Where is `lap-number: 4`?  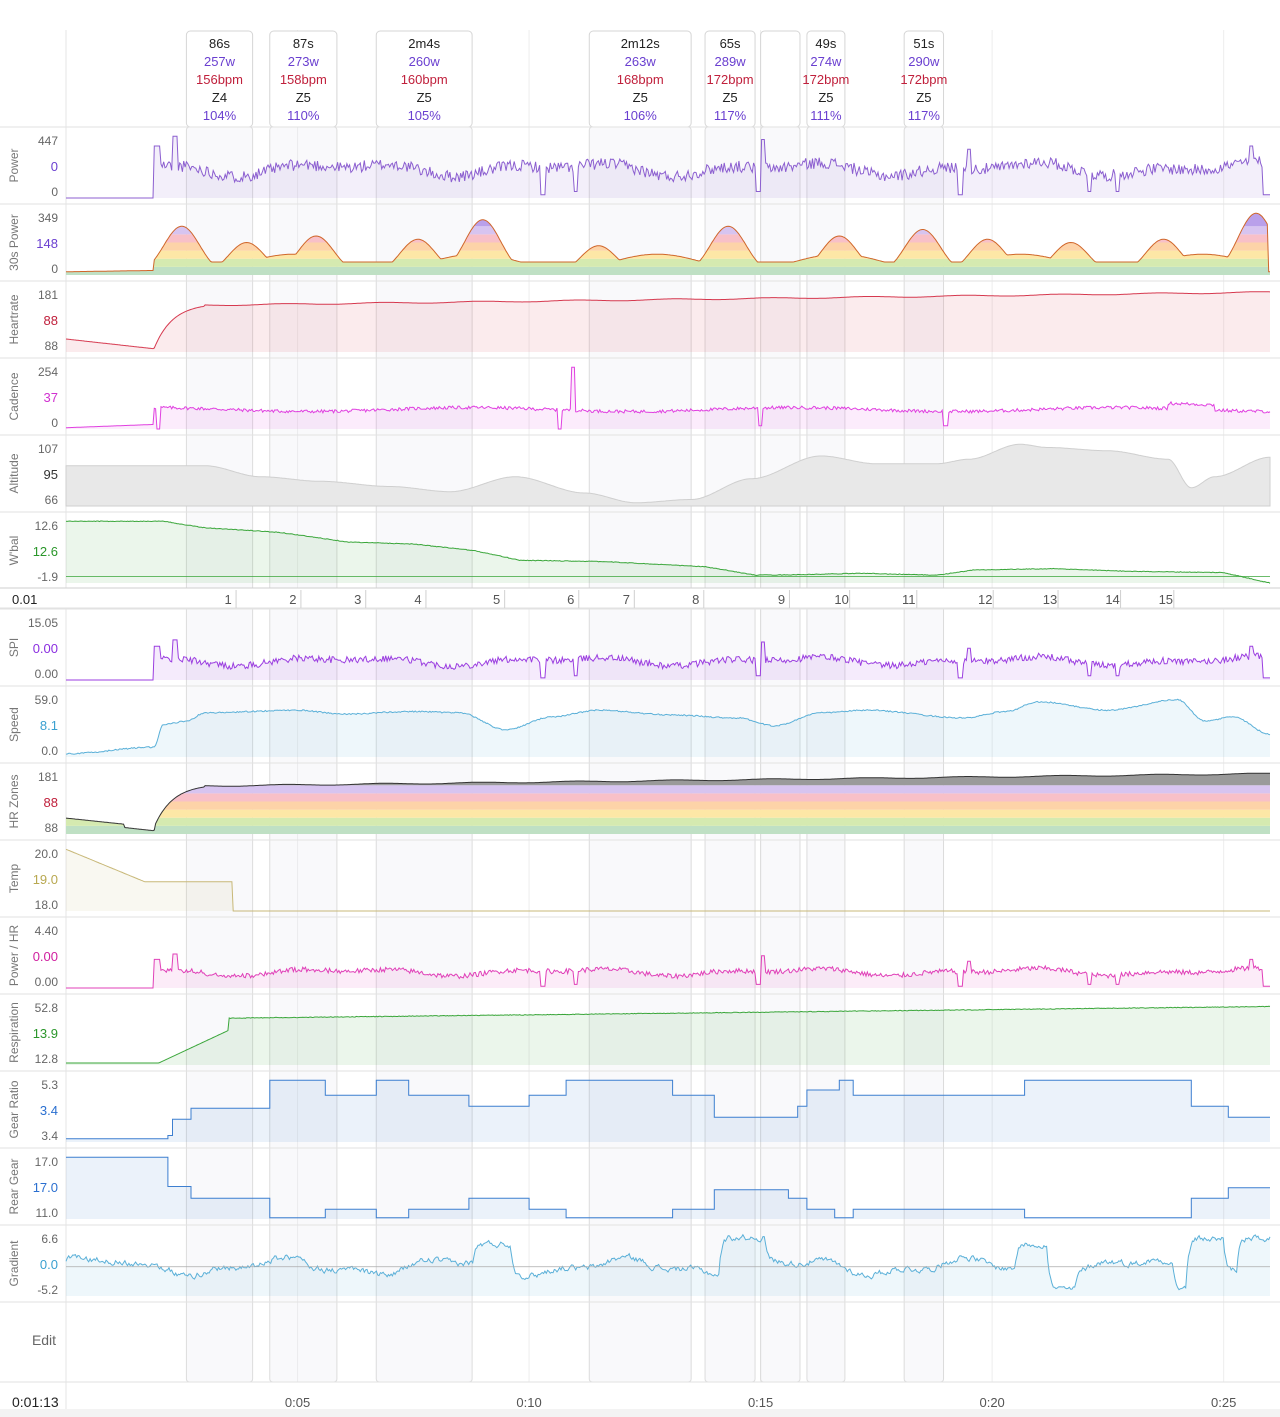 lap-number: 4 is located at coordinates (417, 599).